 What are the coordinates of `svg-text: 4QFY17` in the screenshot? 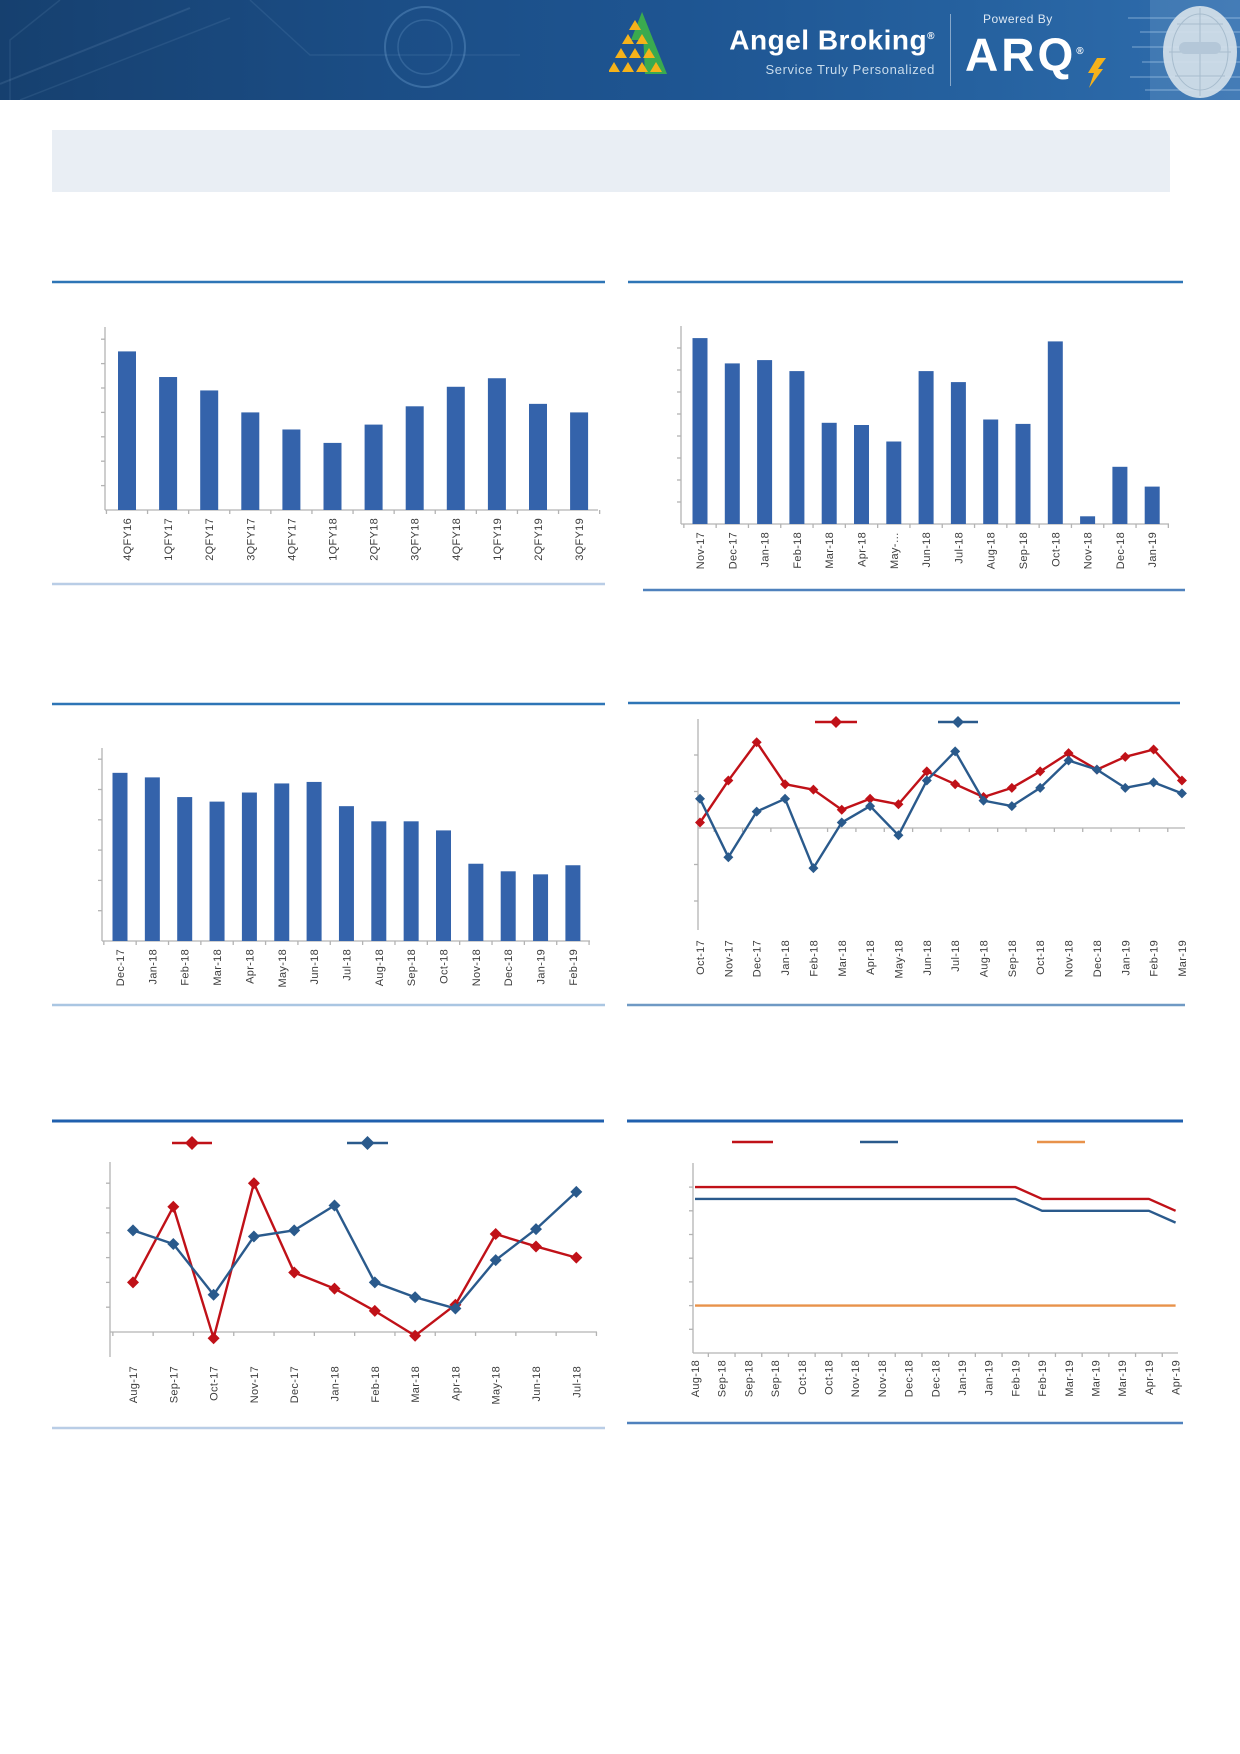 It's located at (292, 539).